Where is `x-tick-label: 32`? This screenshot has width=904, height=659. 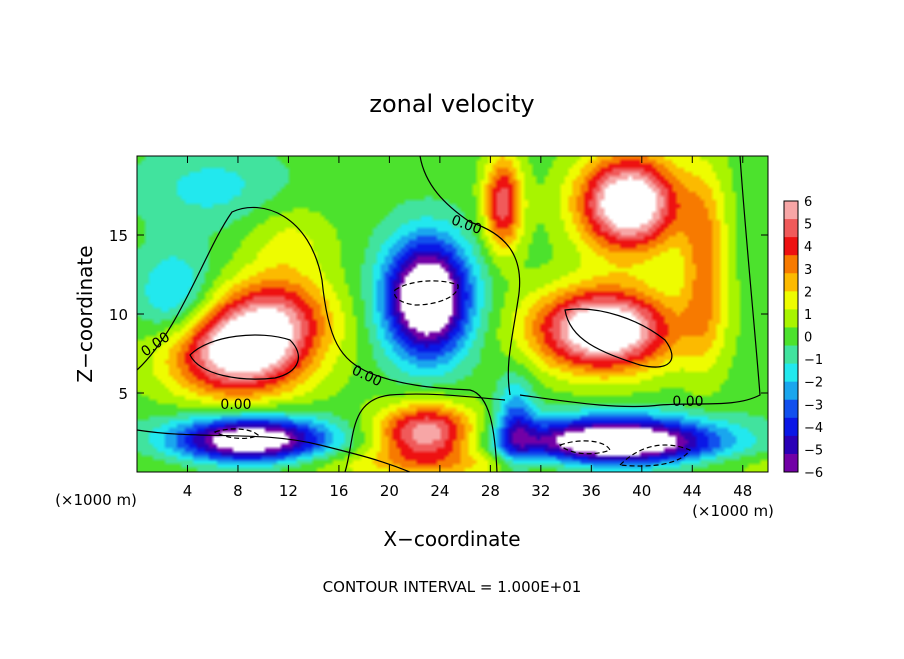 x-tick-label: 32 is located at coordinates (540, 491).